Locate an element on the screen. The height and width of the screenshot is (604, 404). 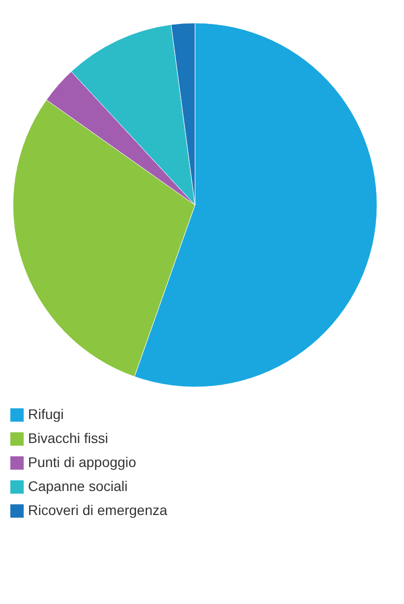
legend-label: Ricoveri di emergenza is located at coordinates (98, 510).